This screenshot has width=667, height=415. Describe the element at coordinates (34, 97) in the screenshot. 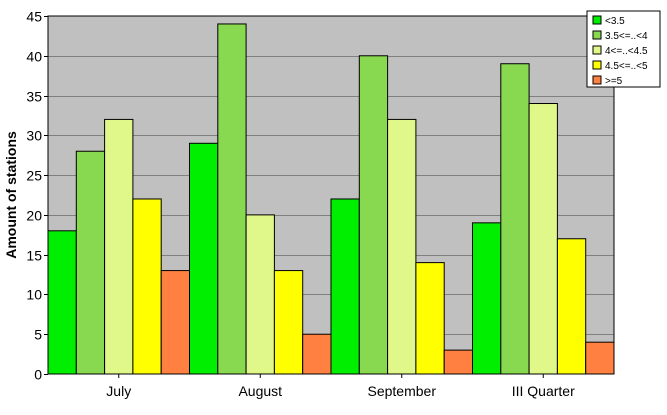

I see `y-tick-label: 35` at that location.